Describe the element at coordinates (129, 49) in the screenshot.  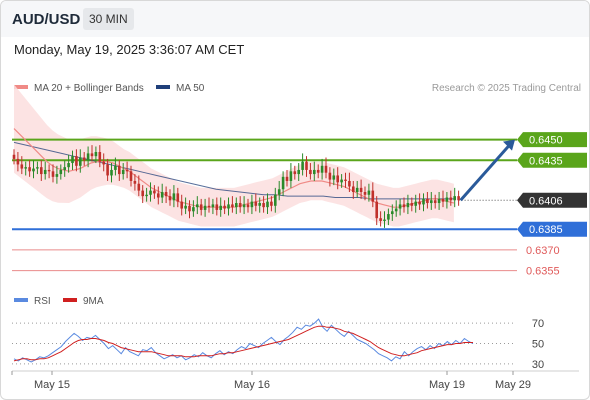
I see `datetime-label: Monday, May 19, 2025 3:36:07 AM CET` at that location.